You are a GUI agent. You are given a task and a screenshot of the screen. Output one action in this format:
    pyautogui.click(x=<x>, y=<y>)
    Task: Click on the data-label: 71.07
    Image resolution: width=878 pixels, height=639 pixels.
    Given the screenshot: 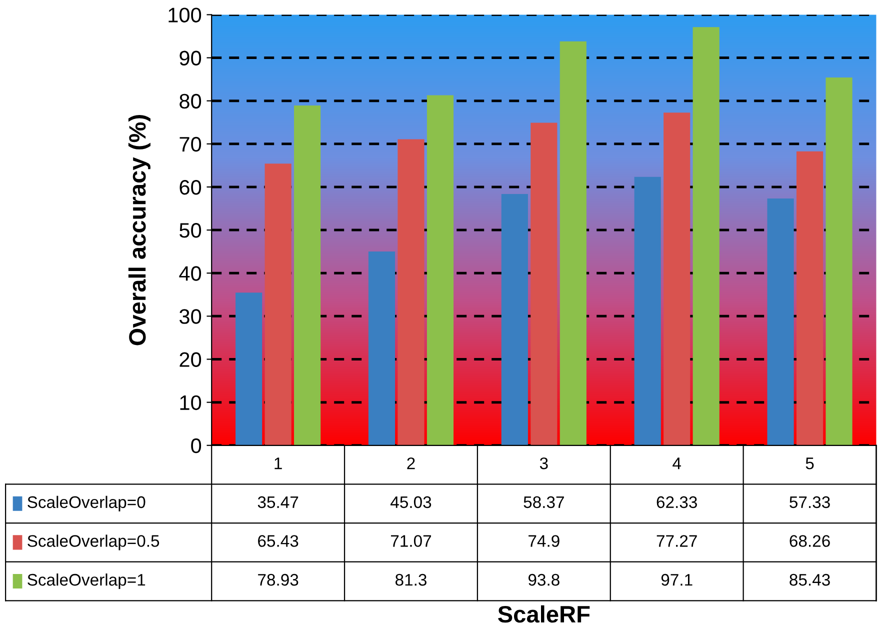 What is the action you would take?
    pyautogui.click(x=411, y=541)
    